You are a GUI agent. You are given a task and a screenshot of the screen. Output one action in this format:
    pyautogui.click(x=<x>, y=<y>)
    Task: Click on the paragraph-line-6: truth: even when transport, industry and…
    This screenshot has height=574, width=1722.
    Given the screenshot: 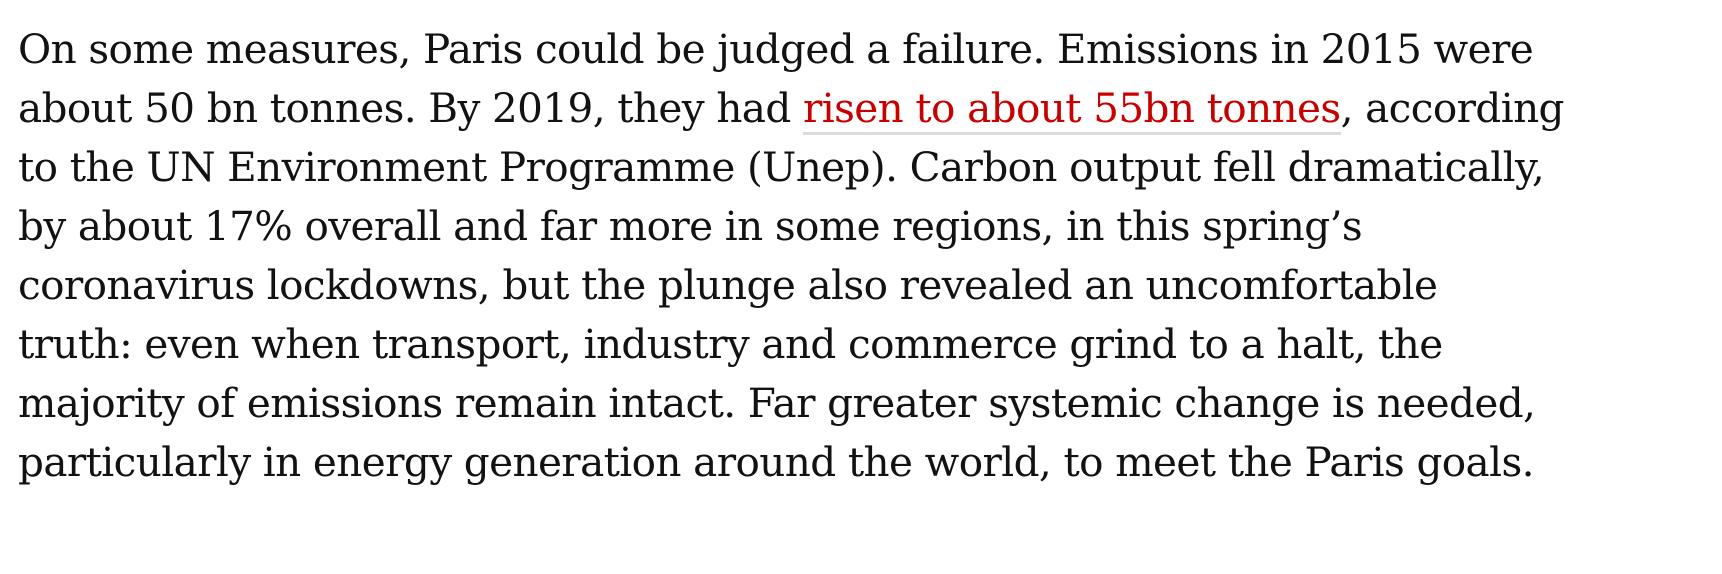 What is the action you would take?
    pyautogui.click(x=730, y=344)
    